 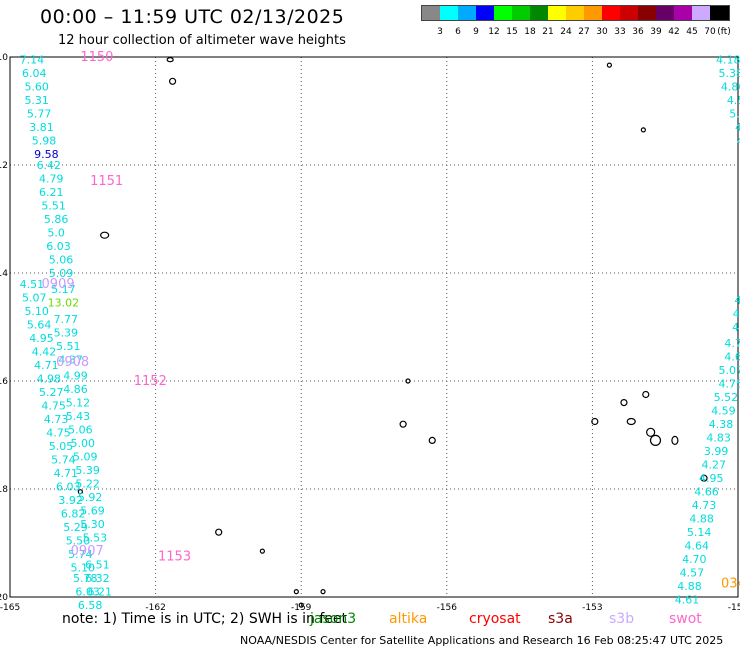 What do you see at coordinates (728, 60) in the screenshot?
I see `wave-height-value: 4.18` at bounding box center [728, 60].